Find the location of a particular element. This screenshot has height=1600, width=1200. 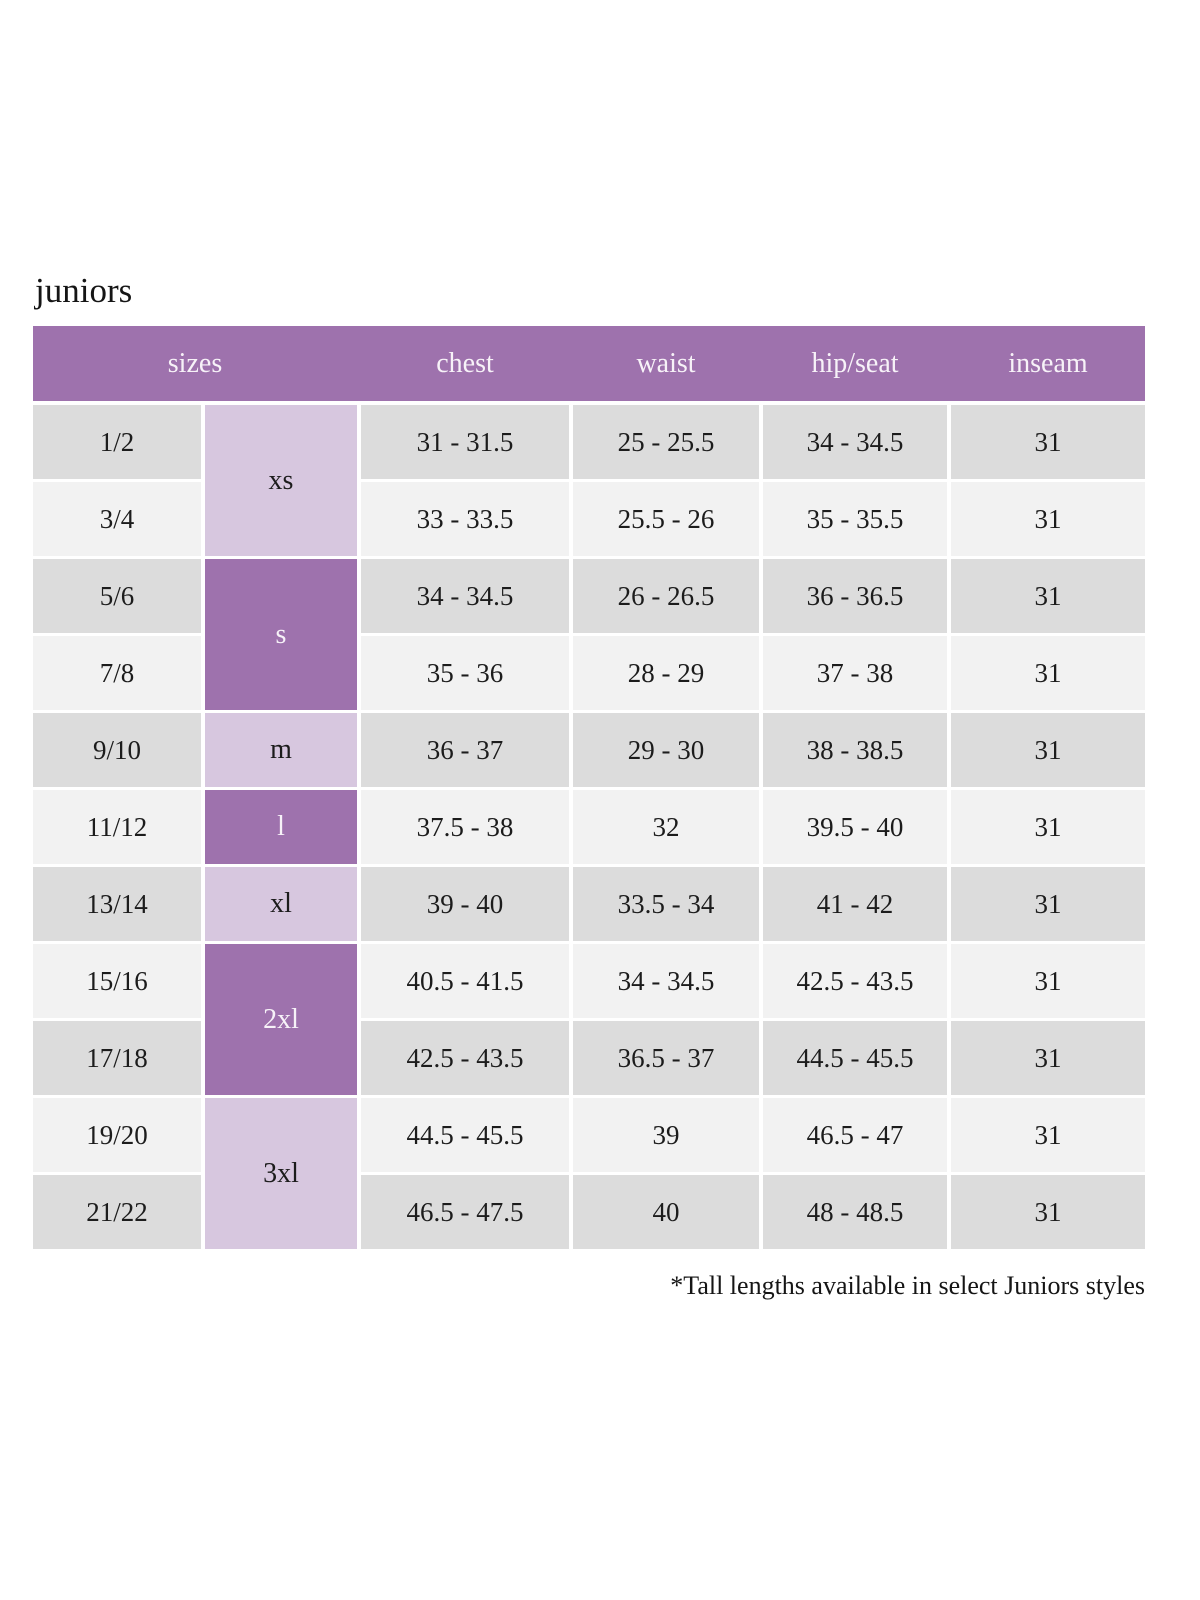

page-title: juniors is located at coordinates (84, 290).